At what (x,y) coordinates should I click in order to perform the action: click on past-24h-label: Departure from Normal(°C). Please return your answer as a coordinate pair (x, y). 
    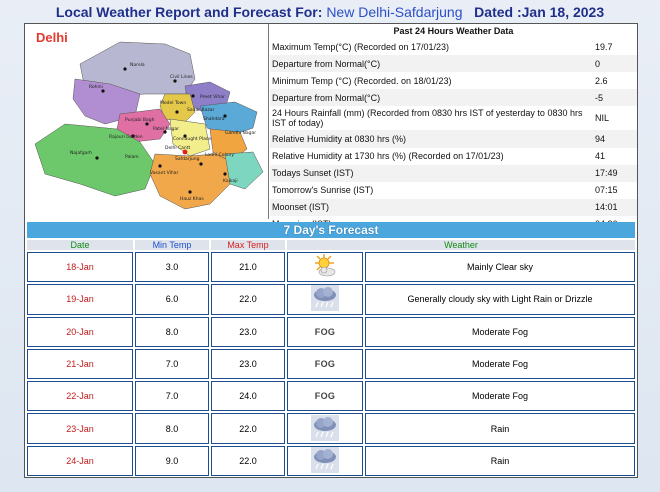
    Looking at the image, I should click on (431, 98).